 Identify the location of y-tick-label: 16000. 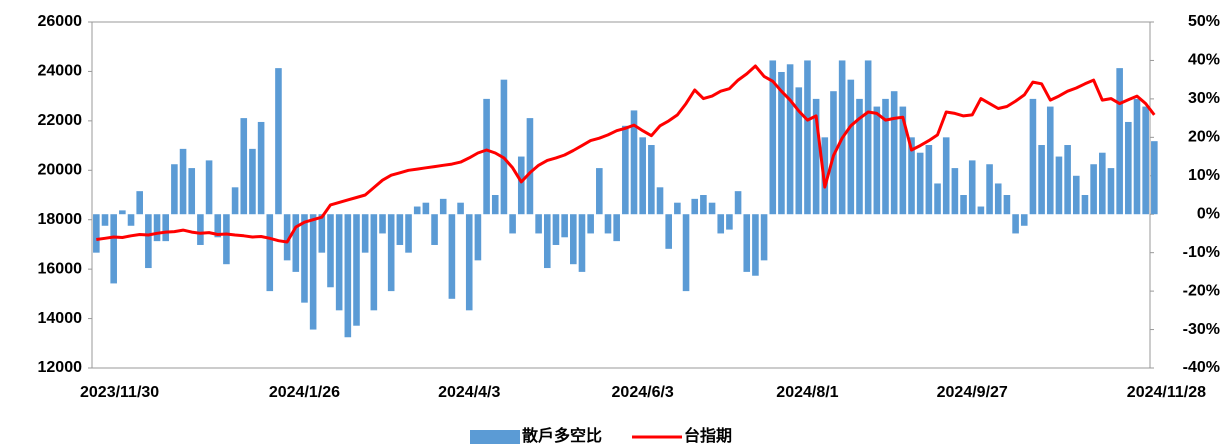
(60, 268).